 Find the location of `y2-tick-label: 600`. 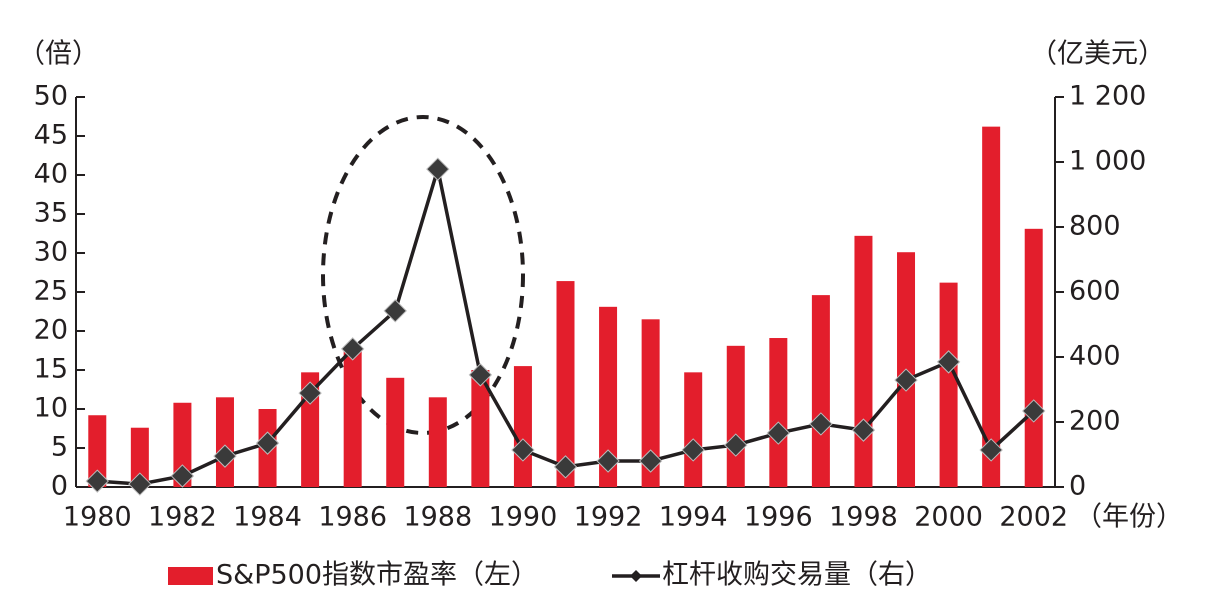

y2-tick-label: 600 is located at coordinates (1095, 291).